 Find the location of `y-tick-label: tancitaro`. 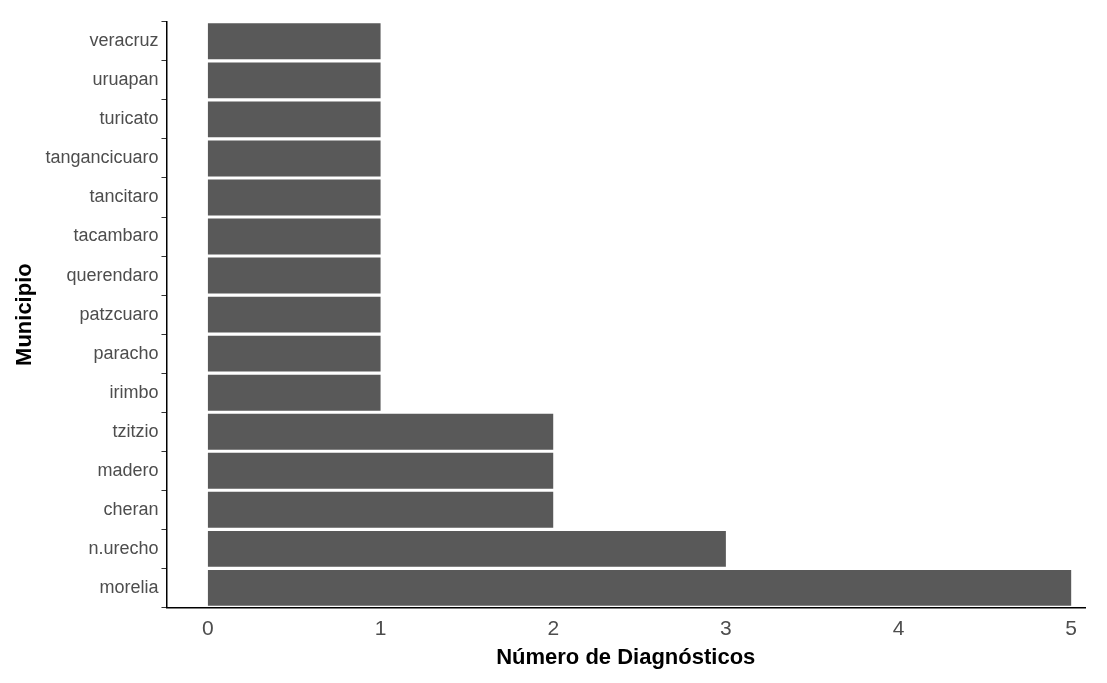

y-tick-label: tancitaro is located at coordinates (124, 196).